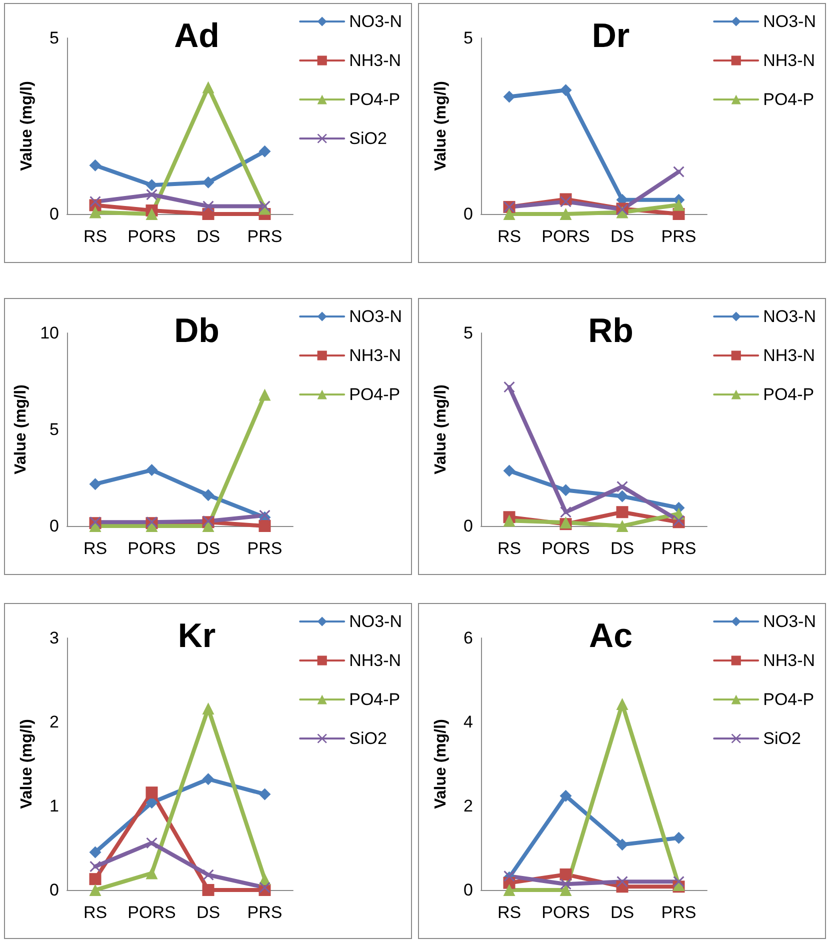  What do you see at coordinates (468, 722) in the screenshot?
I see `y-tick-label: 4` at bounding box center [468, 722].